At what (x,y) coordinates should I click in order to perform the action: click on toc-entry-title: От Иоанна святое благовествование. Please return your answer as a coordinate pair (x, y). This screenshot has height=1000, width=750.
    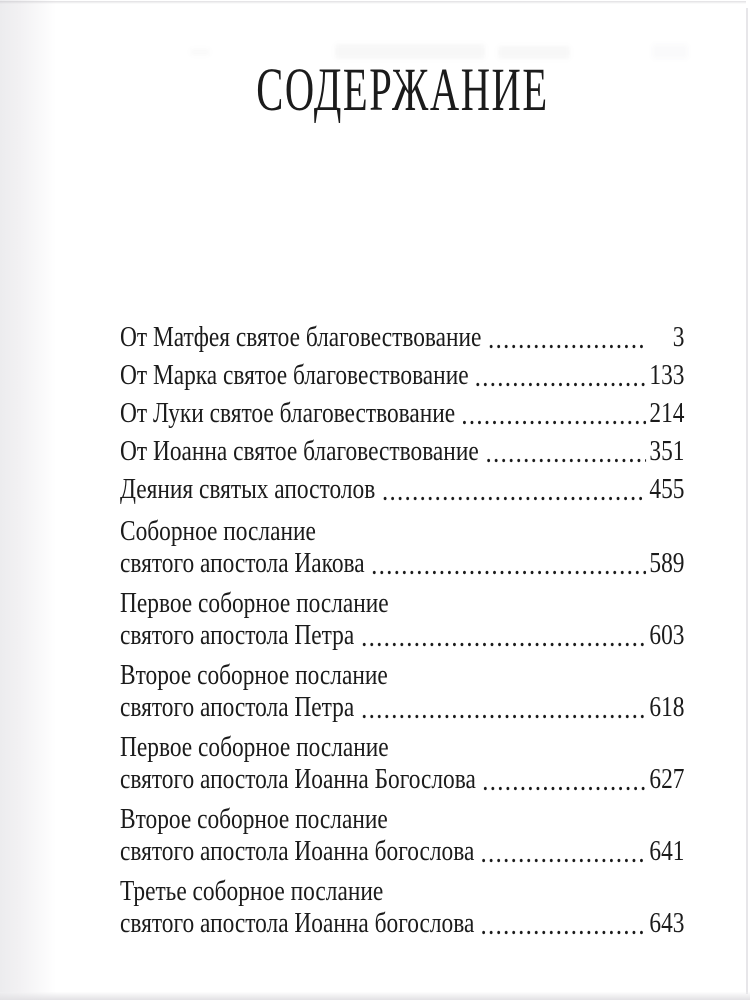
    Looking at the image, I should click on (299, 451).